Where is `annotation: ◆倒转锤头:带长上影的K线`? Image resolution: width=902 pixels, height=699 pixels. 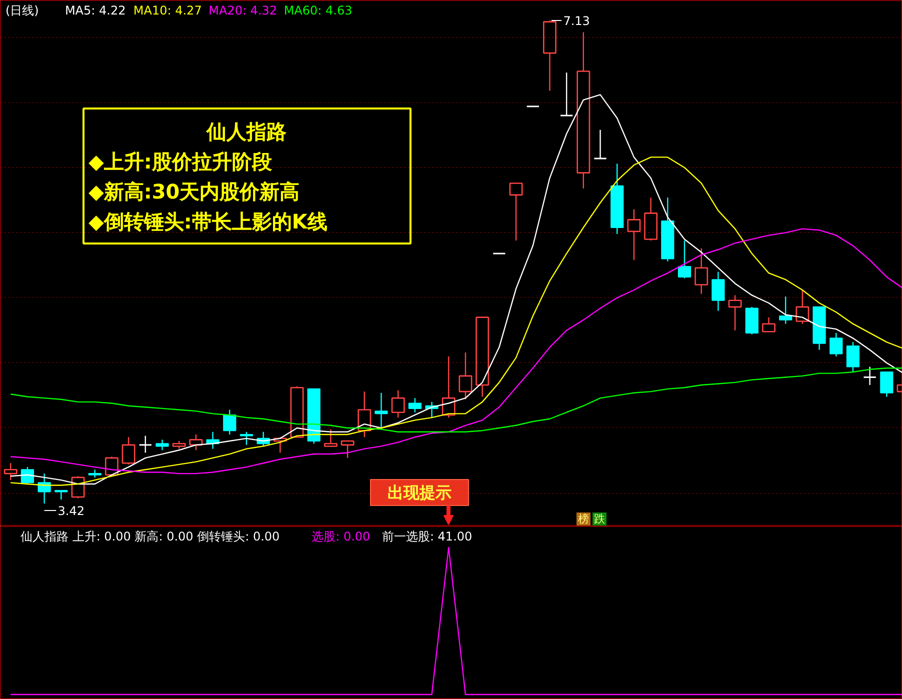
annotation: ◆倒转锤头:带长上影的K线 is located at coordinates (208, 222).